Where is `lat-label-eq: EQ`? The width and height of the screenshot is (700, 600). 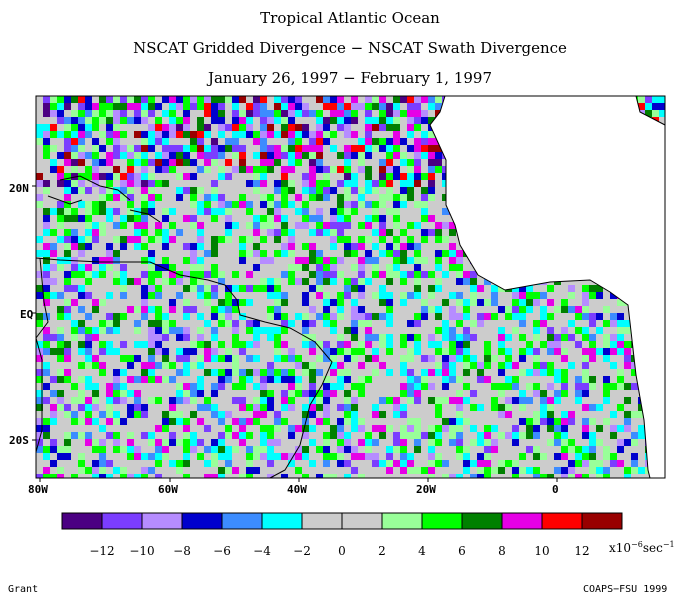
lat-label-eq: EQ is located at coordinates (27, 314).